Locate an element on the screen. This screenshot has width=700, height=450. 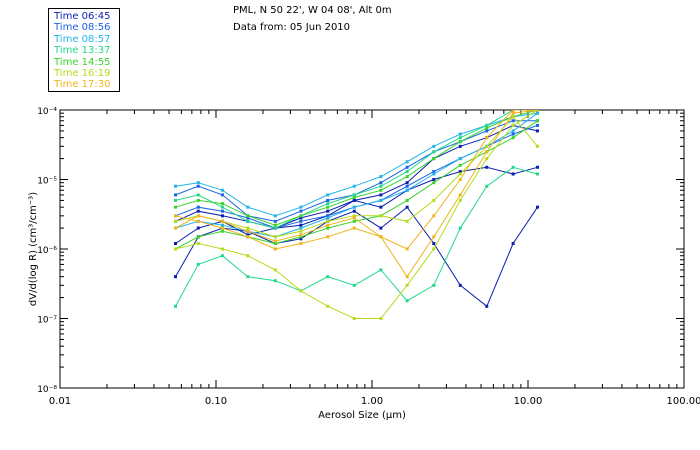
x-tick-label: 100.00 is located at coordinates (683, 401).